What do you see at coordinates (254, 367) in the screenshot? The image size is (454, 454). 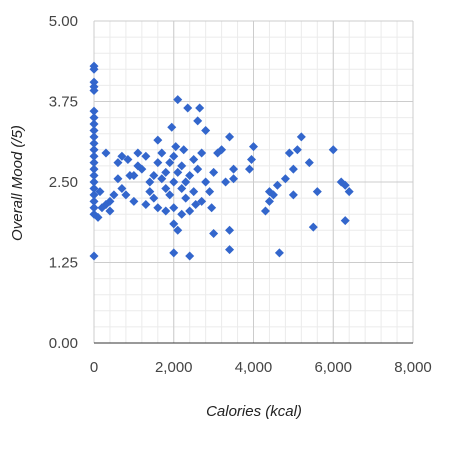 I see `x-tick-label: 4,000` at bounding box center [254, 367].